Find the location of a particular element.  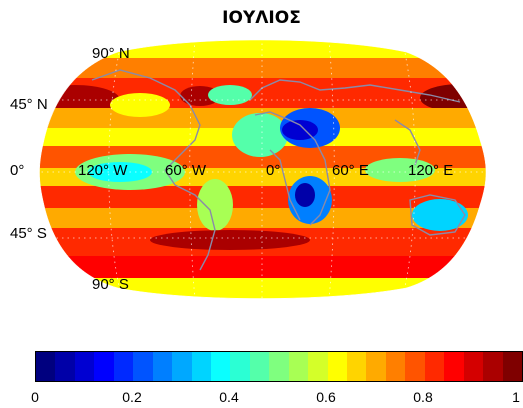

colorbar-tick-0-4: 0.4 is located at coordinates (229, 397).